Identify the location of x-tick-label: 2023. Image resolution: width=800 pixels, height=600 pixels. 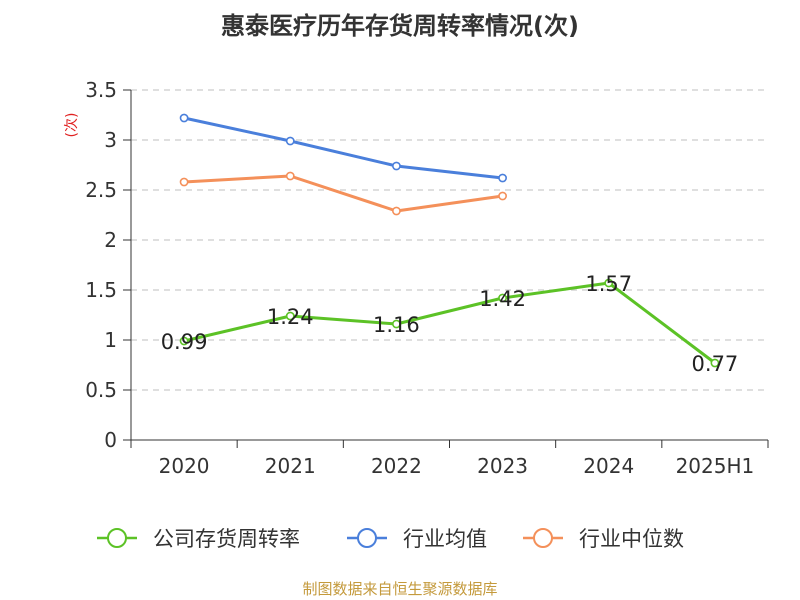
(502, 466).